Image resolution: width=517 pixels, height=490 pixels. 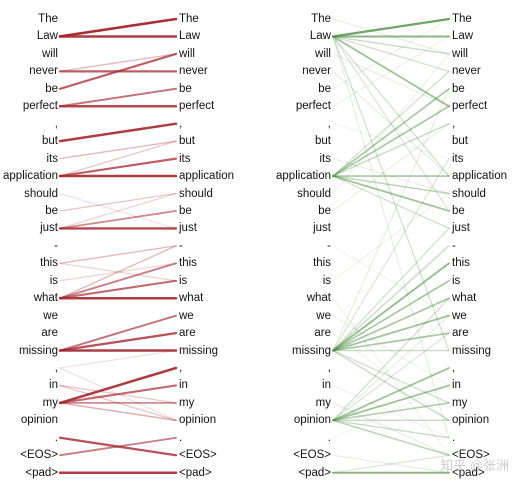 What do you see at coordinates (49, 263) in the screenshot?
I see `left-panel-source-token-this: this` at bounding box center [49, 263].